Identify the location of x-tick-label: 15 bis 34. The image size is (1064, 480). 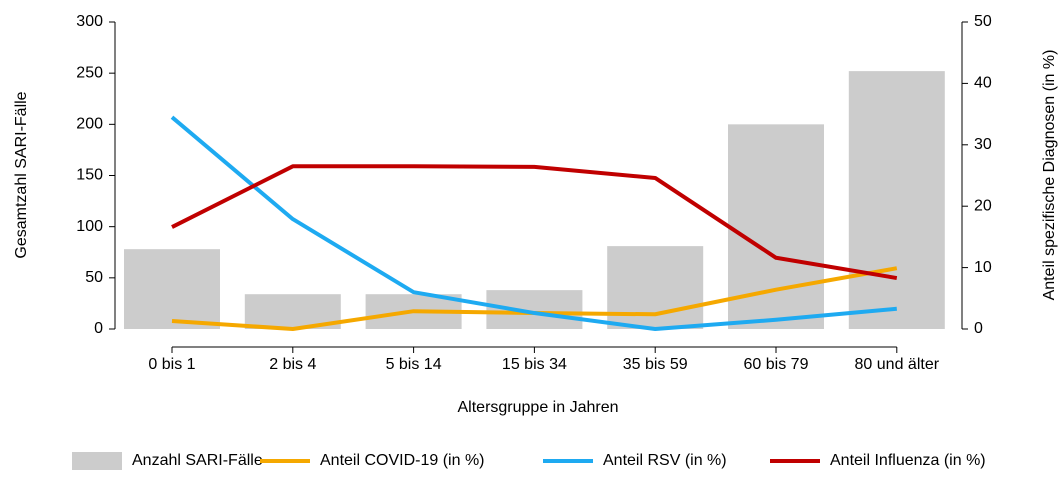
(534, 364).